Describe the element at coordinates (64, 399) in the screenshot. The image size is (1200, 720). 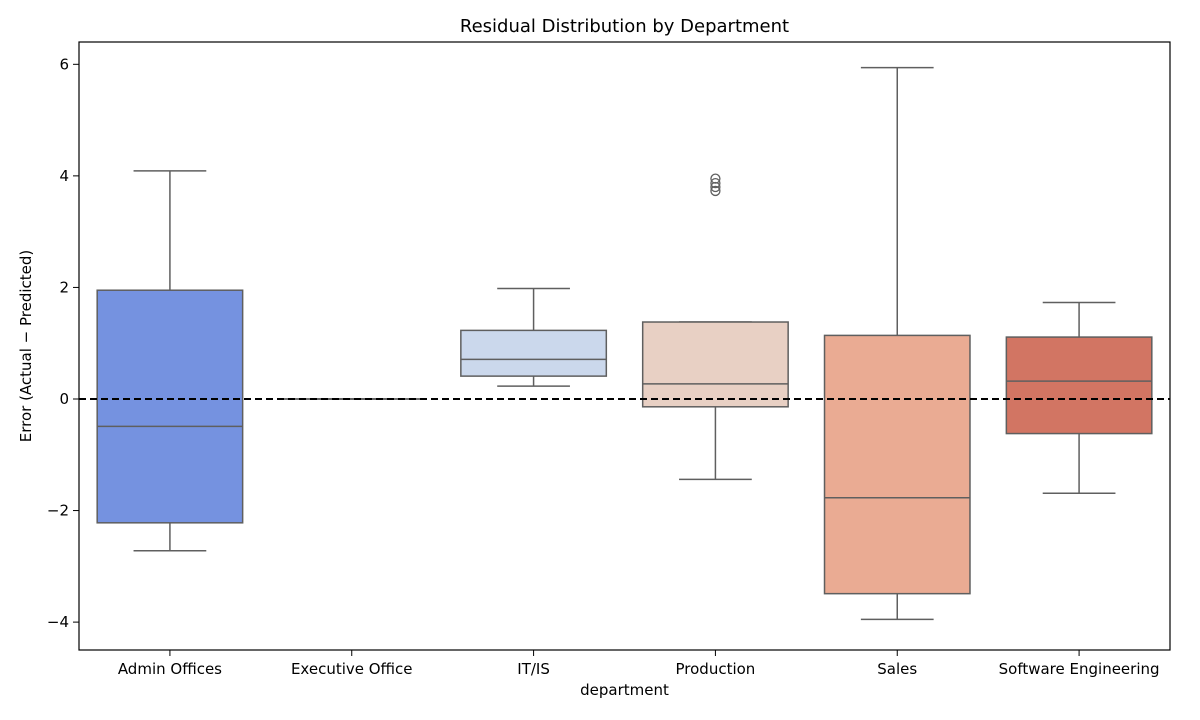
I see `y-tick-label: 0` at that location.